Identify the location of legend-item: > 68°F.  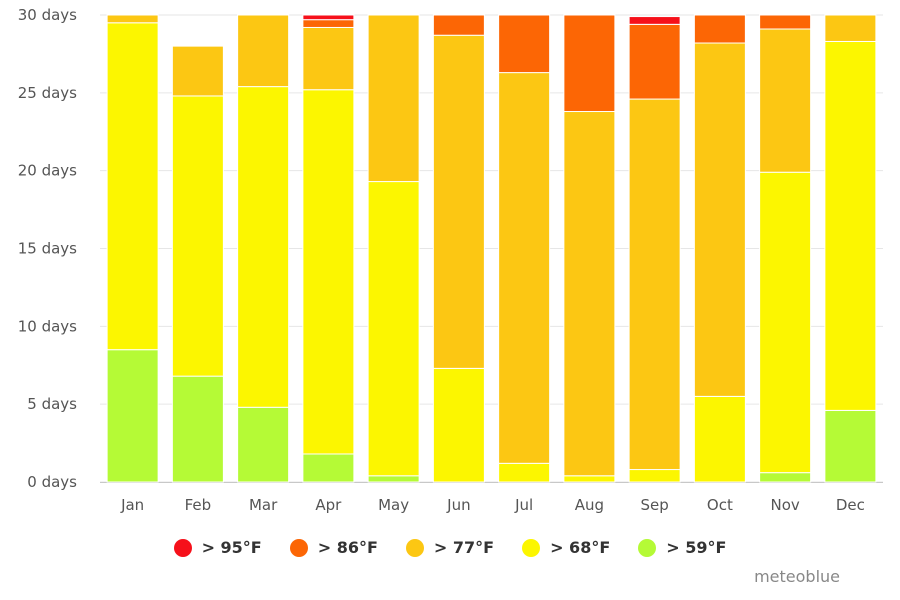
(566, 547).